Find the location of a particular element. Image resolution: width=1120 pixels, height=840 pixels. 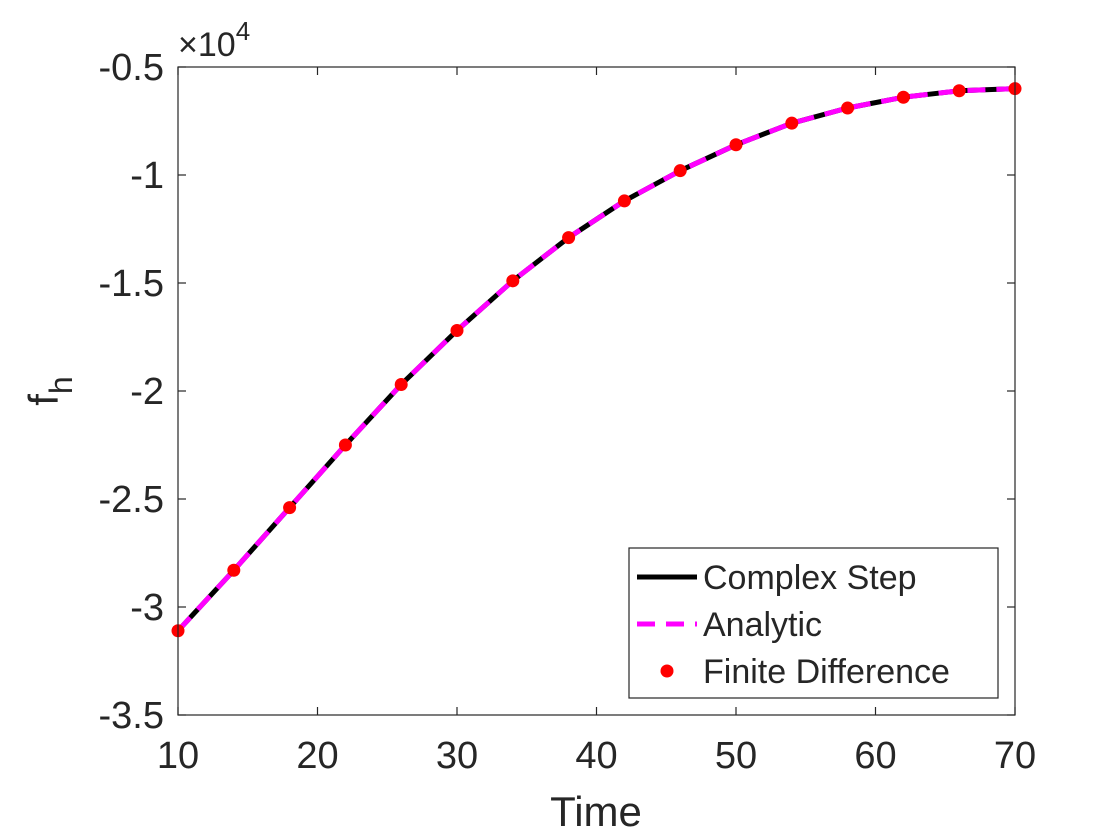

y-exponent-label: ×10⁴ is located at coordinates (214, 40).